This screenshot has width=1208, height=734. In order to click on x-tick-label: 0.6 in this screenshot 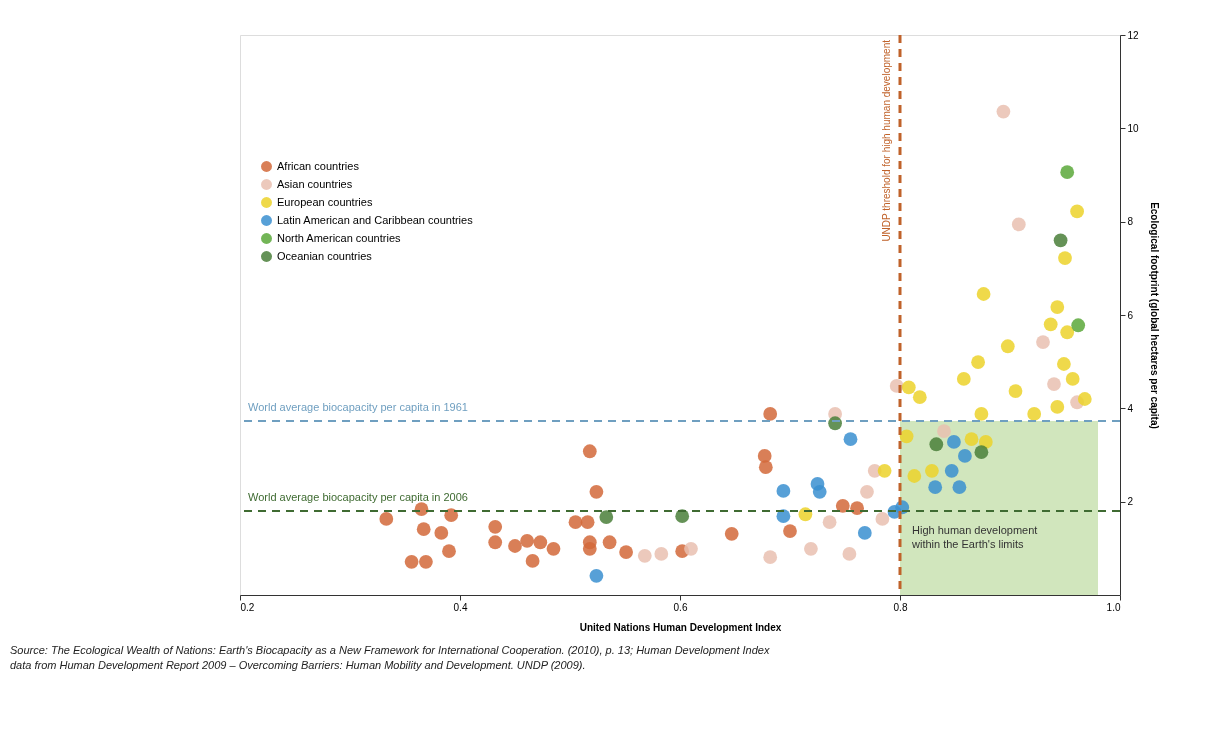, I will do `click(680, 607)`.